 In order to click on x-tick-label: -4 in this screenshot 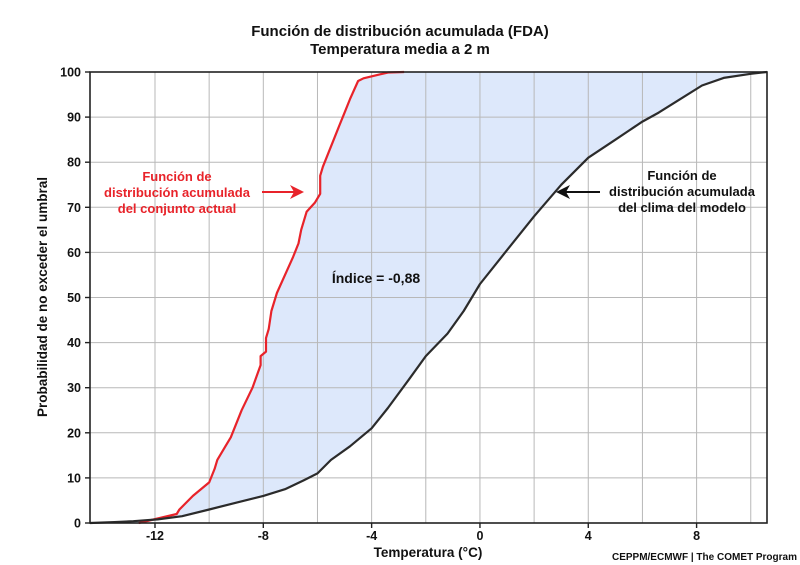, I will do `click(371, 536)`.